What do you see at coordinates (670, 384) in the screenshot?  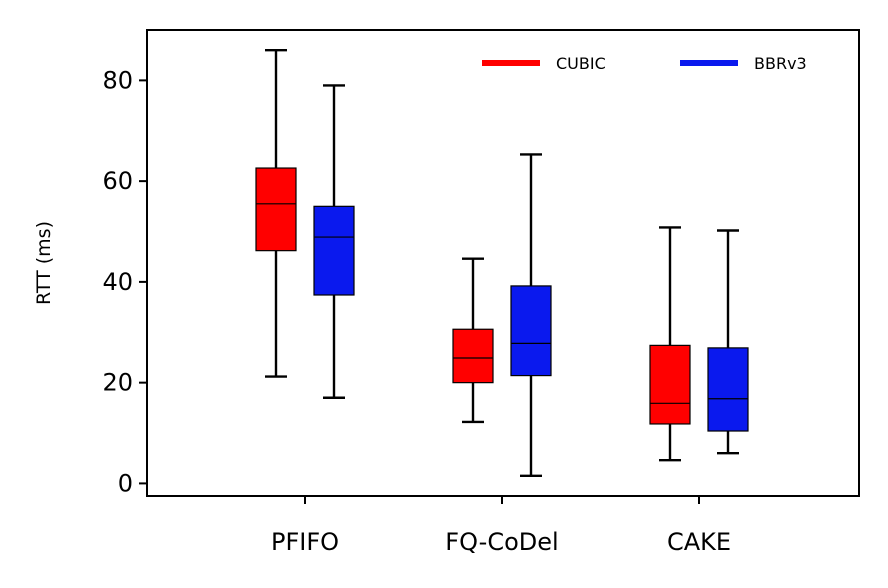 I see `box-iqr-cubic-cake` at bounding box center [670, 384].